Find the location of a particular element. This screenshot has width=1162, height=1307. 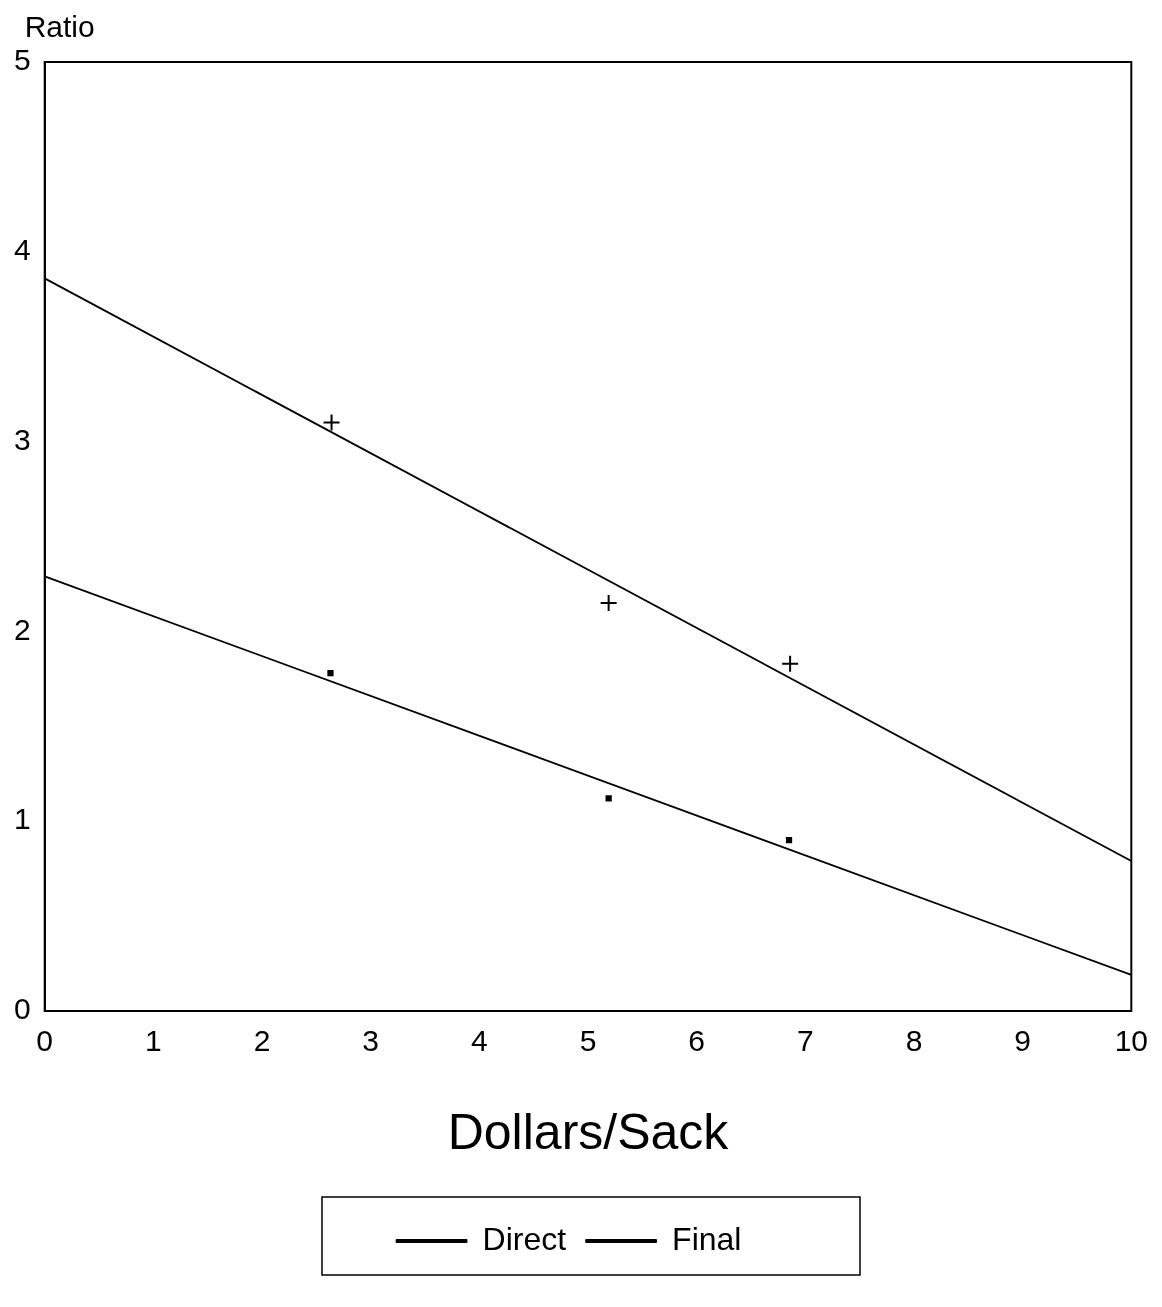

y-tick-label: 5 is located at coordinates (22, 60).